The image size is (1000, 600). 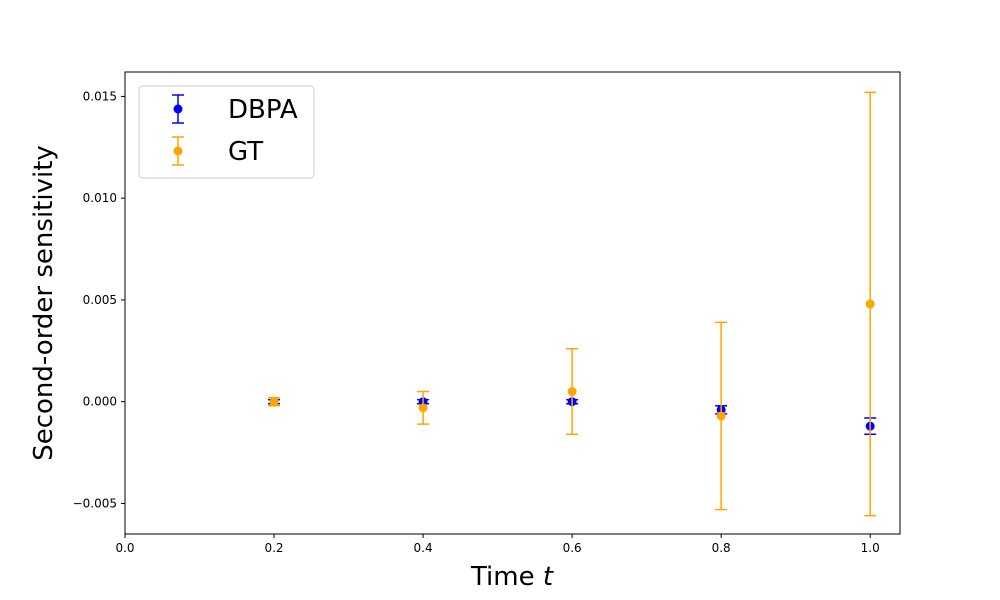 What do you see at coordinates (721, 548) in the screenshot?
I see `x-tick-label: 0.8` at bounding box center [721, 548].